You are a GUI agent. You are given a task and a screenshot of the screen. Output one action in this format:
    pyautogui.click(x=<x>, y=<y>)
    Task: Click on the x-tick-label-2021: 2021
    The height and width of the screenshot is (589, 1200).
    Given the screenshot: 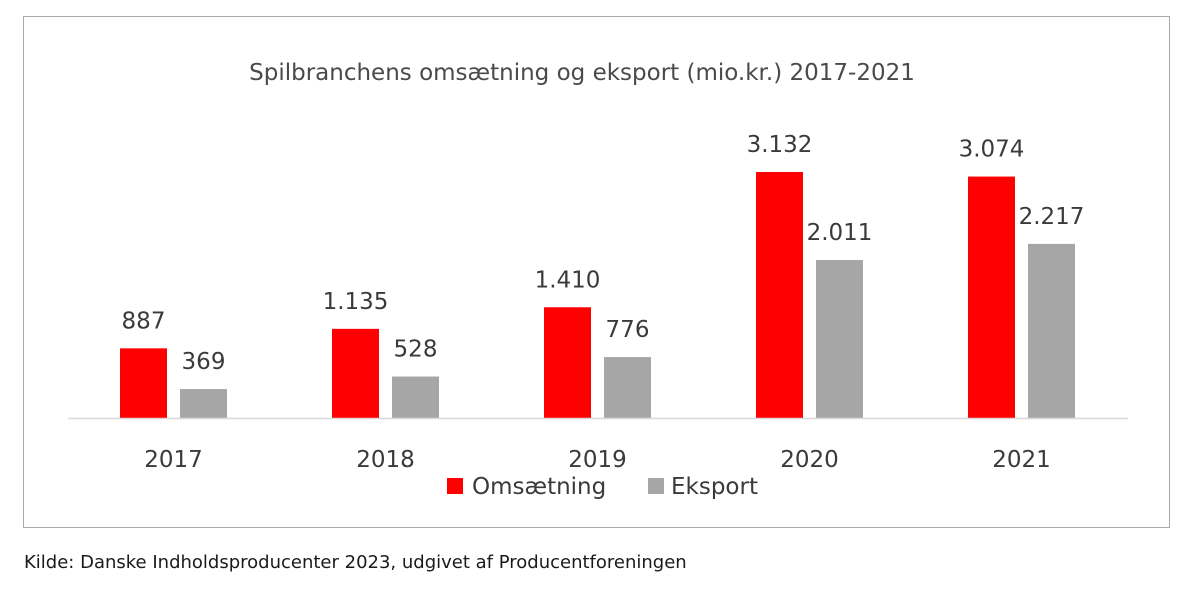 What is the action you would take?
    pyautogui.click(x=1021, y=460)
    